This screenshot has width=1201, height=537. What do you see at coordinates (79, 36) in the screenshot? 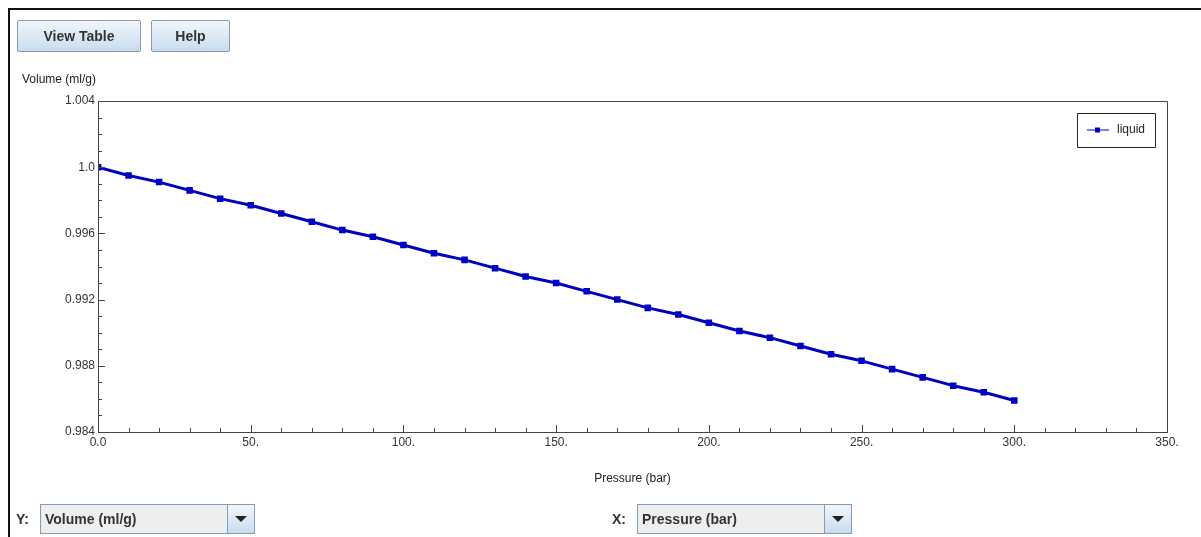
I see `text: View Table` at bounding box center [79, 36].